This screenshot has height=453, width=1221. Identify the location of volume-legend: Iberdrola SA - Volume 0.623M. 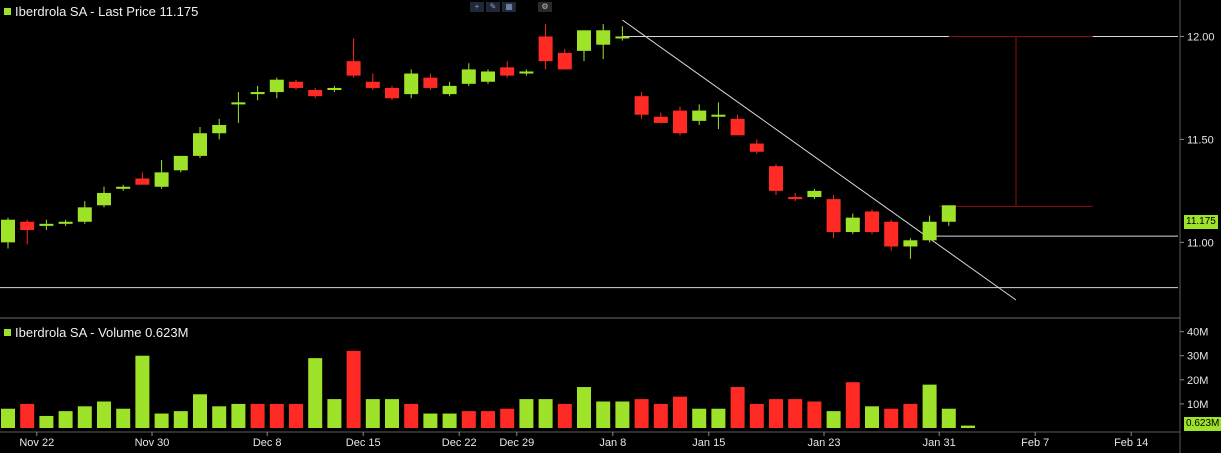
(99, 333).